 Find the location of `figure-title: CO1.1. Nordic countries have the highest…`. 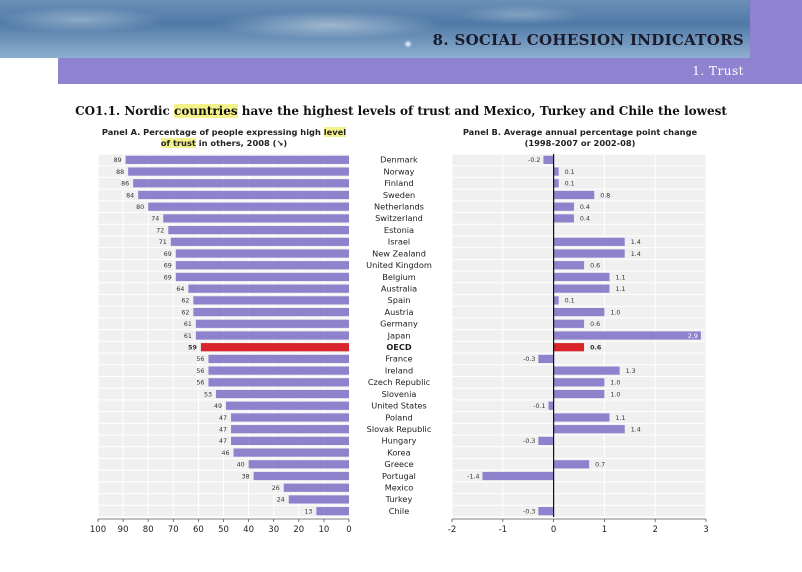

figure-title: CO1.1. Nordic countries have the highest… is located at coordinates (401, 111).